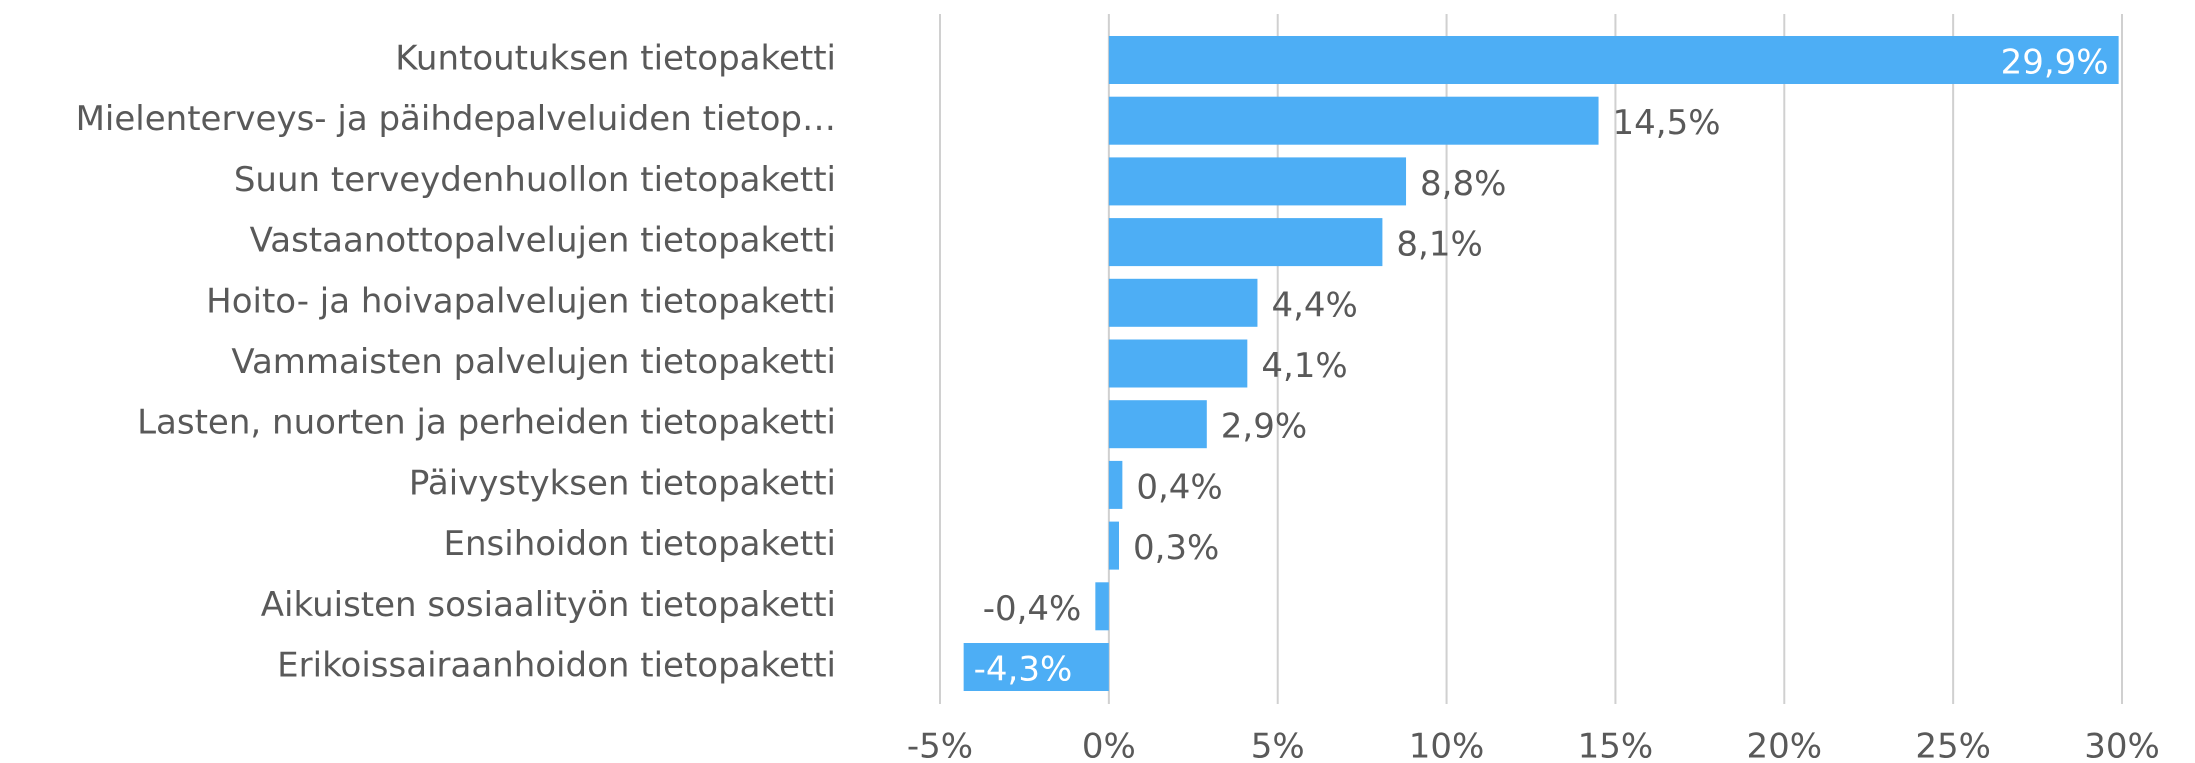 The width and height of the screenshot is (2195, 763). I want to click on x-tick-label: 30%, so click(2122, 745).